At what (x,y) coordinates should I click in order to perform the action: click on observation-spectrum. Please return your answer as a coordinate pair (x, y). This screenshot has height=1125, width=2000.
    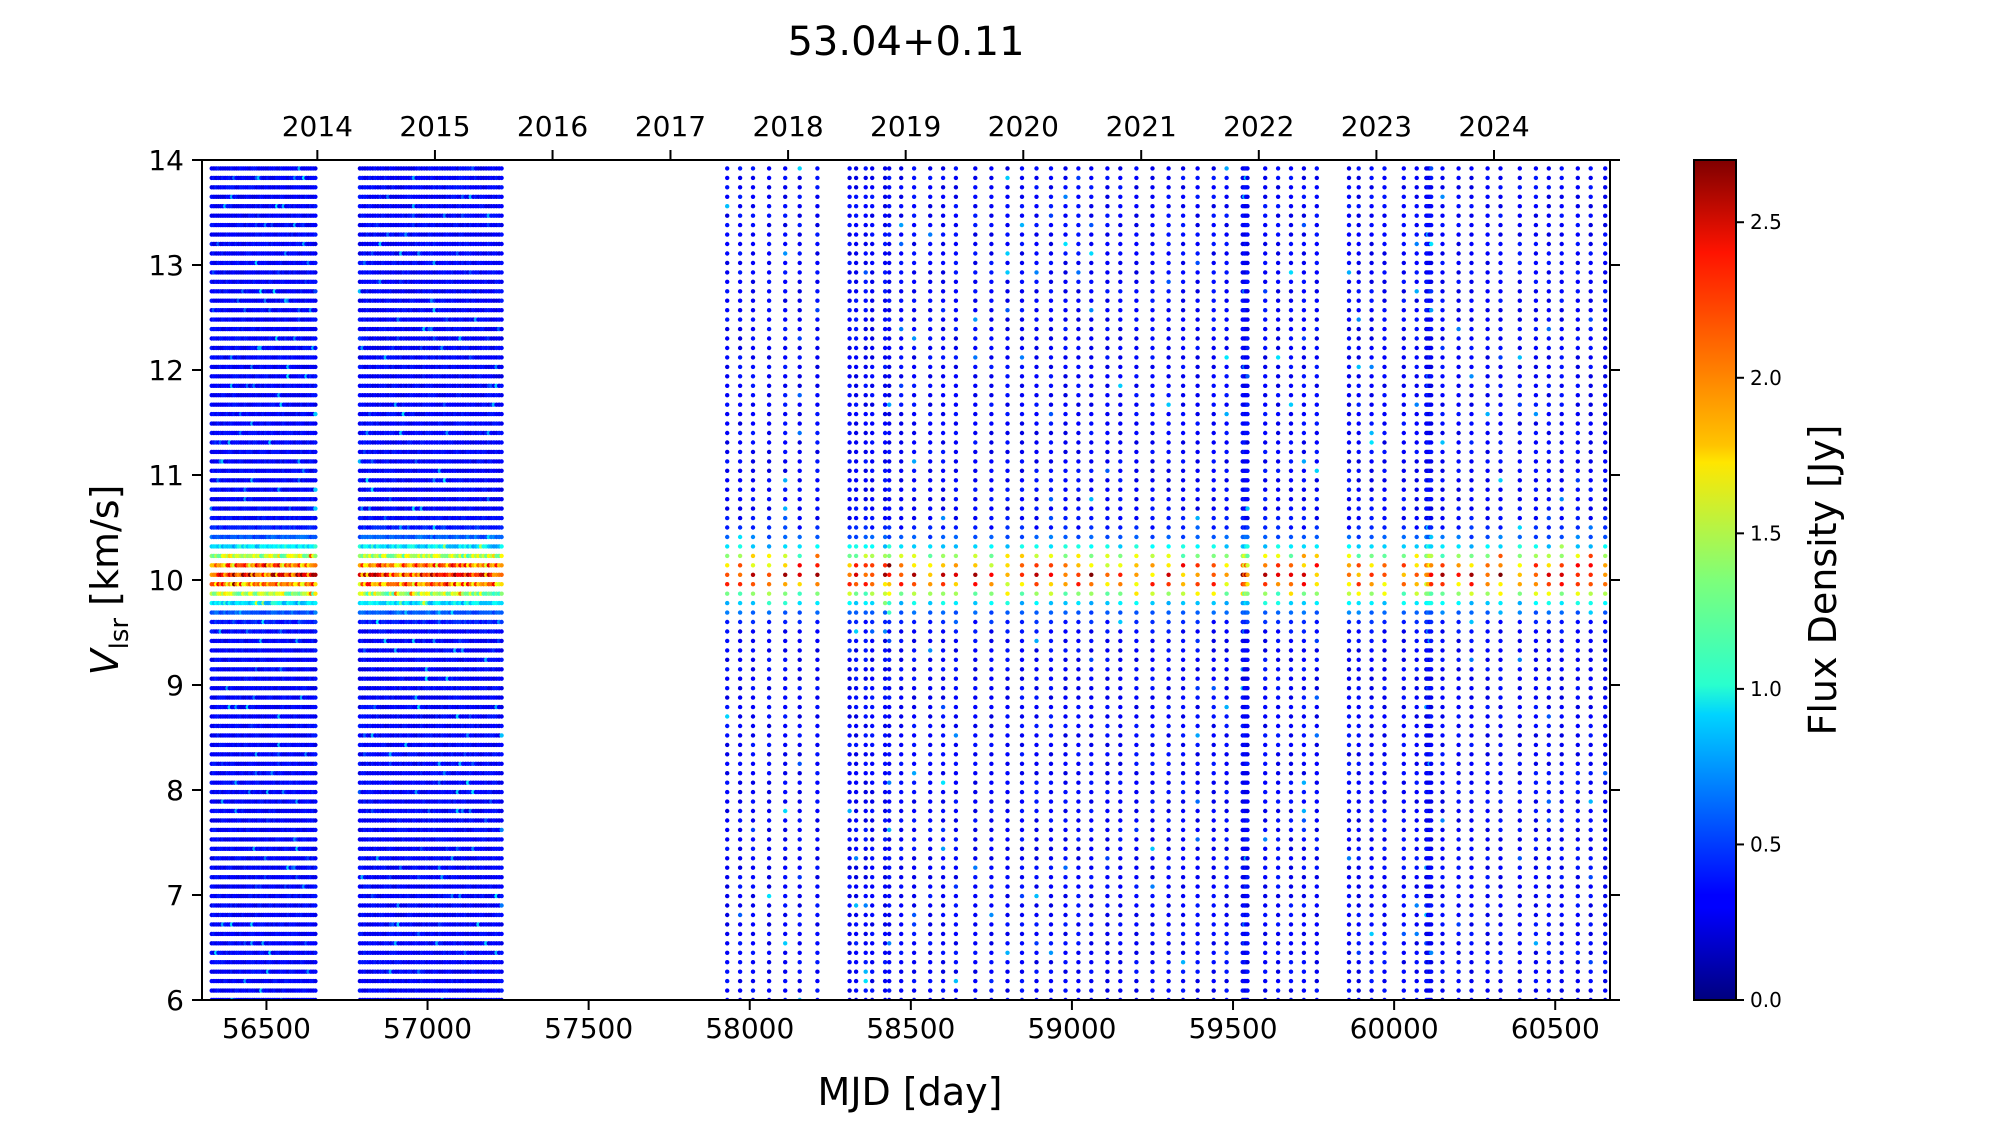
    Looking at the image, I should click on (315, 583).